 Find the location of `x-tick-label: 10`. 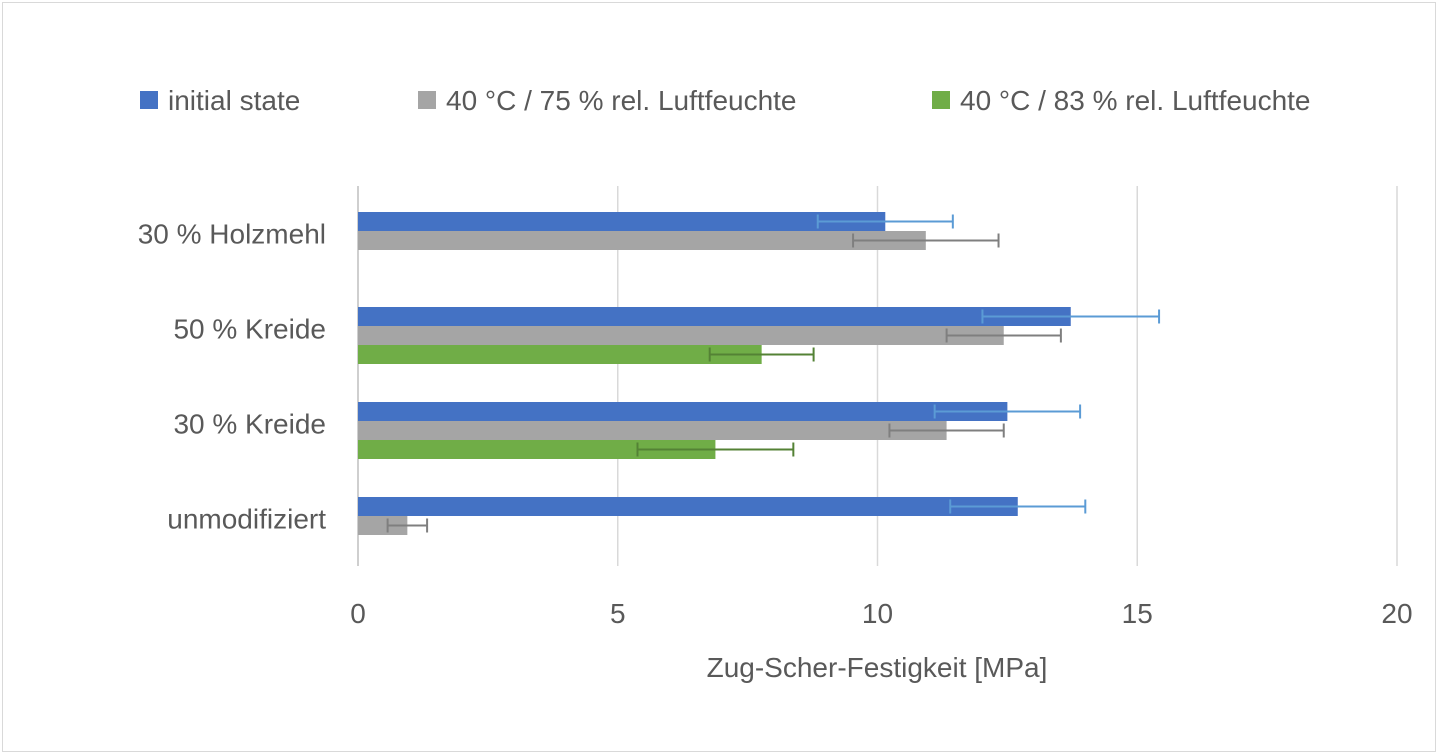

x-tick-label: 10 is located at coordinates (877, 613).